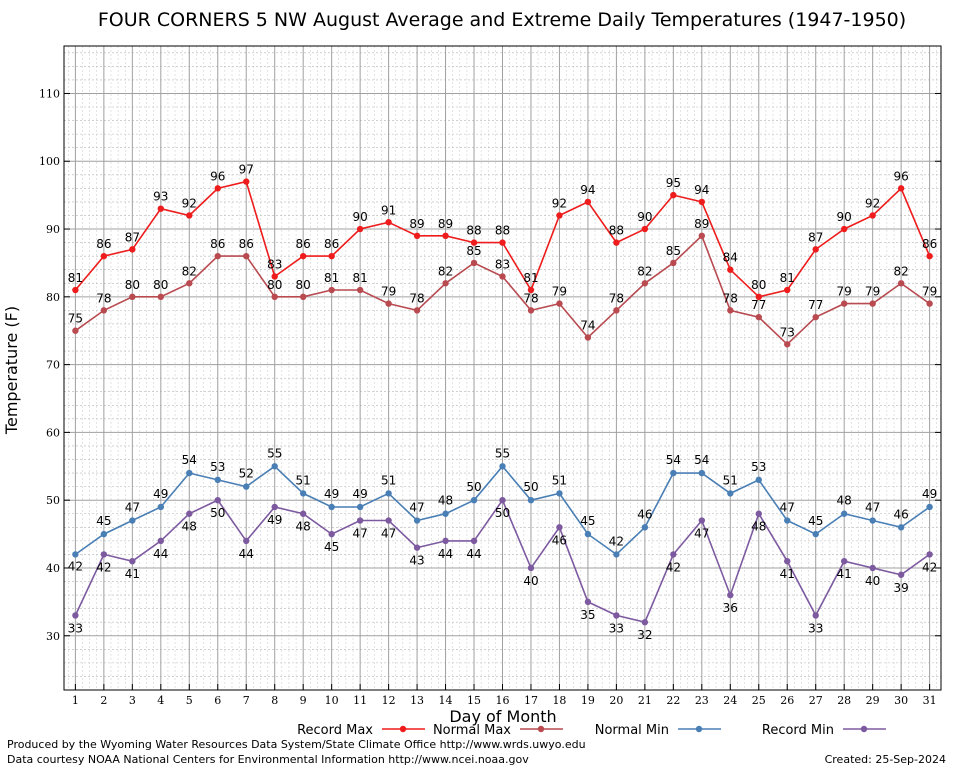  What do you see at coordinates (588, 700) in the screenshot?
I see `x-tick-label: 19` at bounding box center [588, 700].